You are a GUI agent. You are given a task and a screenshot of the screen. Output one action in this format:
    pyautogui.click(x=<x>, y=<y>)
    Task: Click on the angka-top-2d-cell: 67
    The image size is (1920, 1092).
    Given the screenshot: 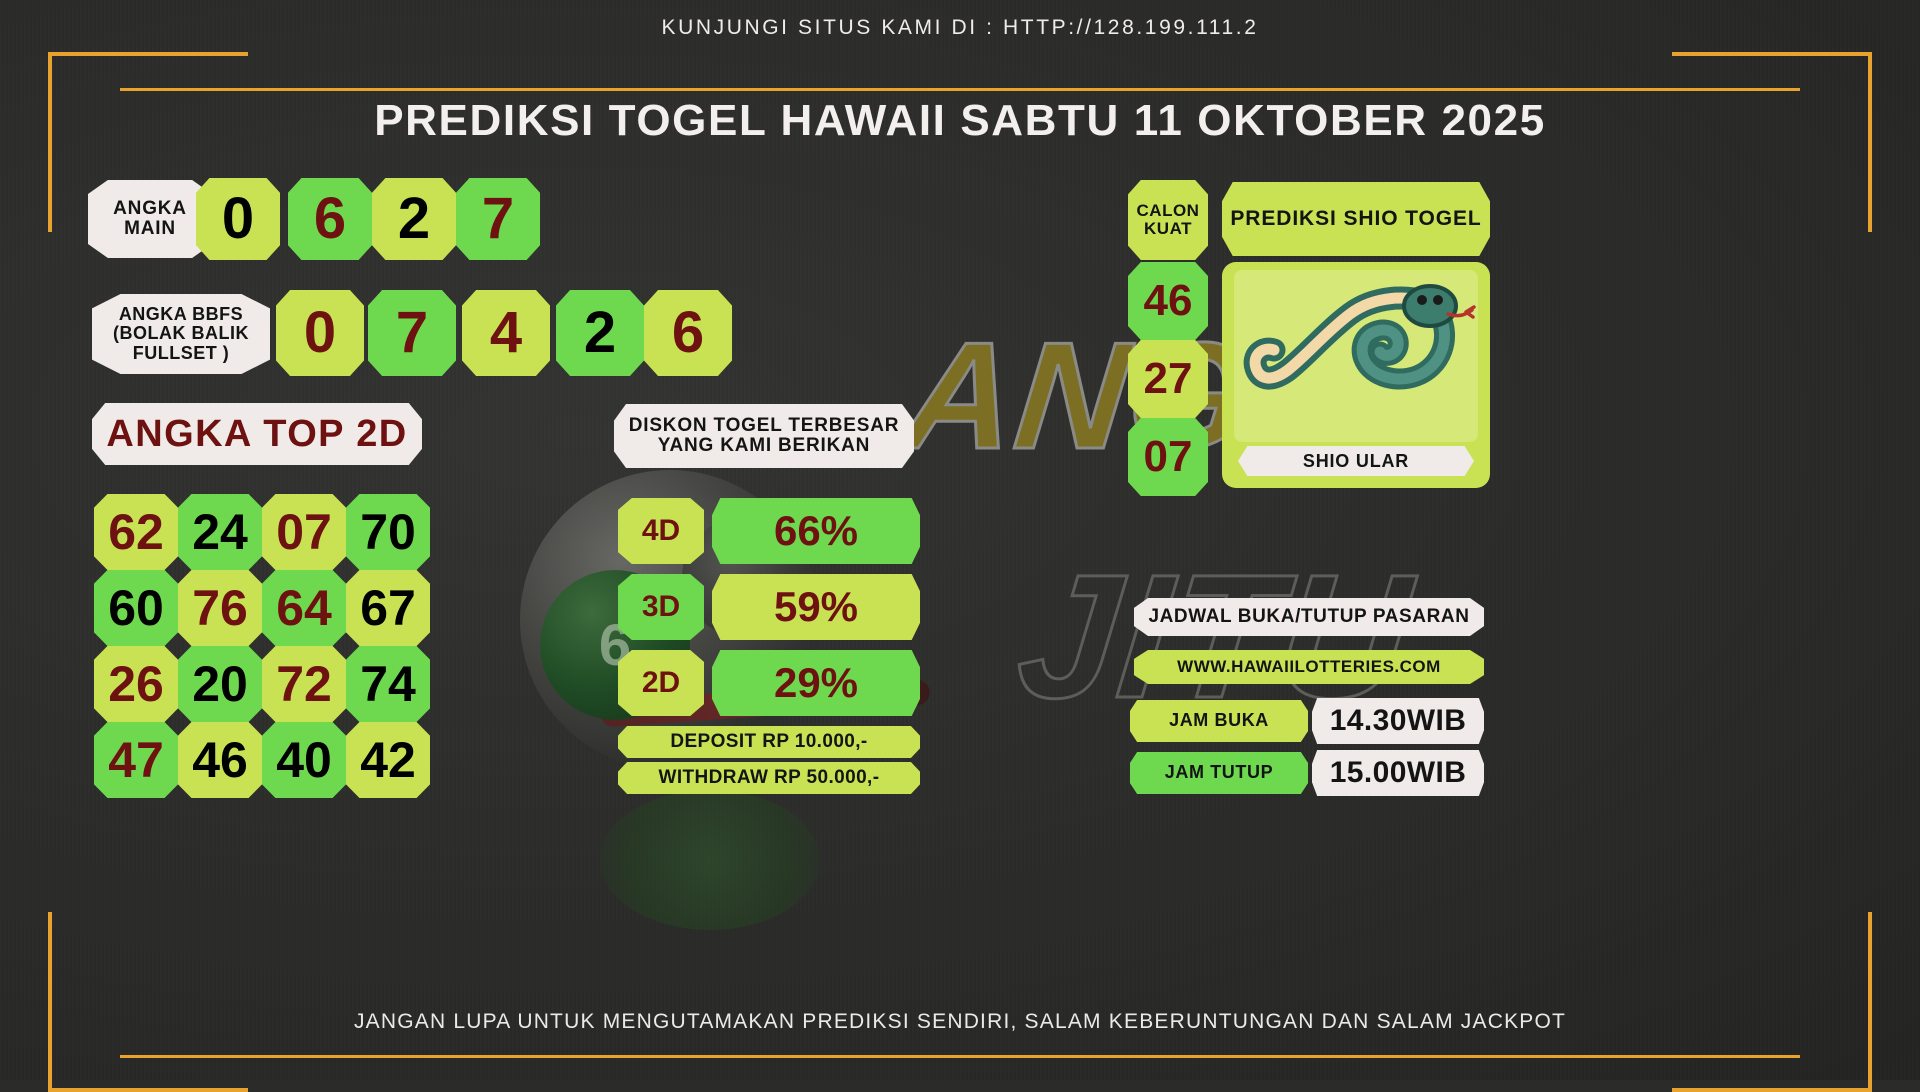 What is the action you would take?
    pyautogui.click(x=388, y=608)
    